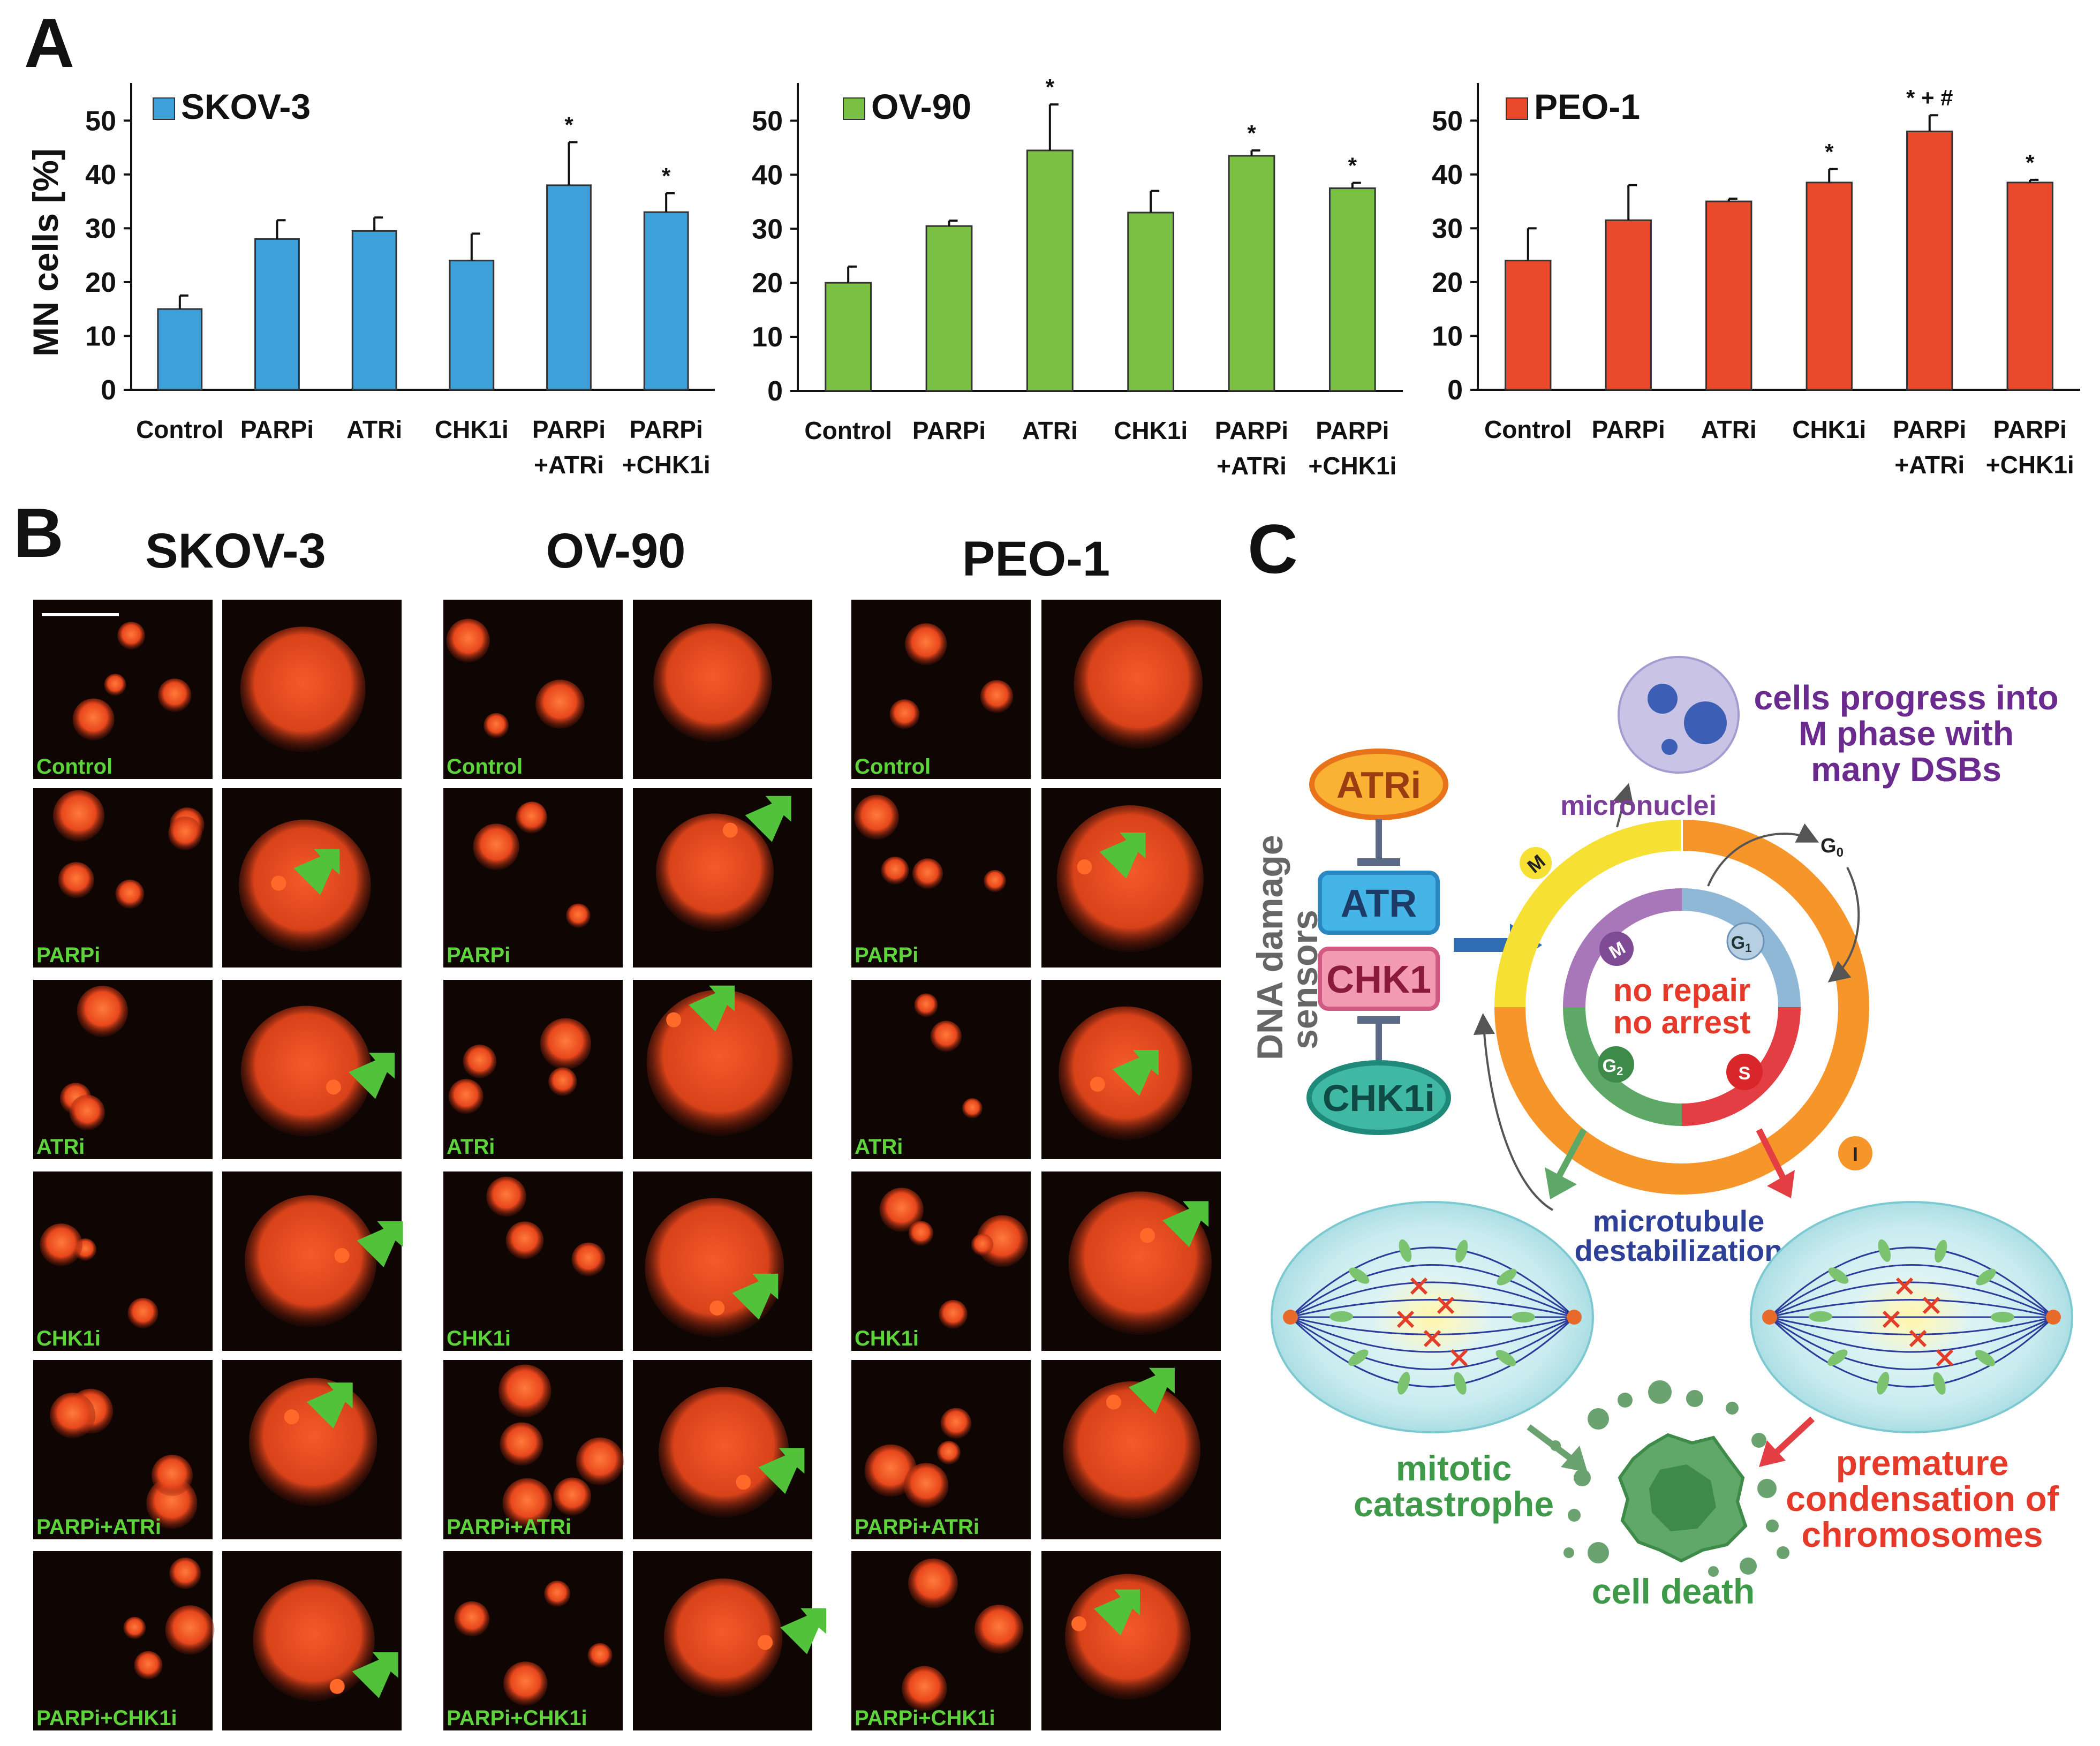  What do you see at coordinates (1829, 429) in the screenshot?
I see `x-tick-label: CHK1i` at bounding box center [1829, 429].